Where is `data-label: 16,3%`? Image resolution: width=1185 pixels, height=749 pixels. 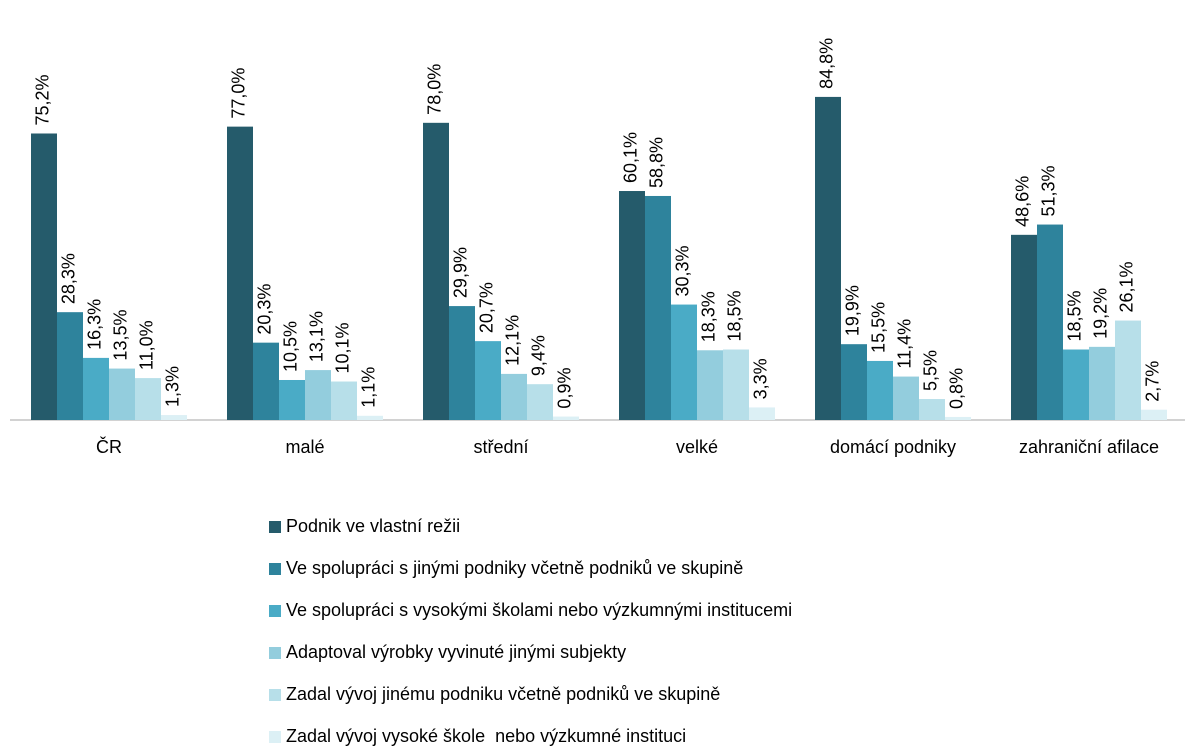
data-label: 16,3% is located at coordinates (95, 324).